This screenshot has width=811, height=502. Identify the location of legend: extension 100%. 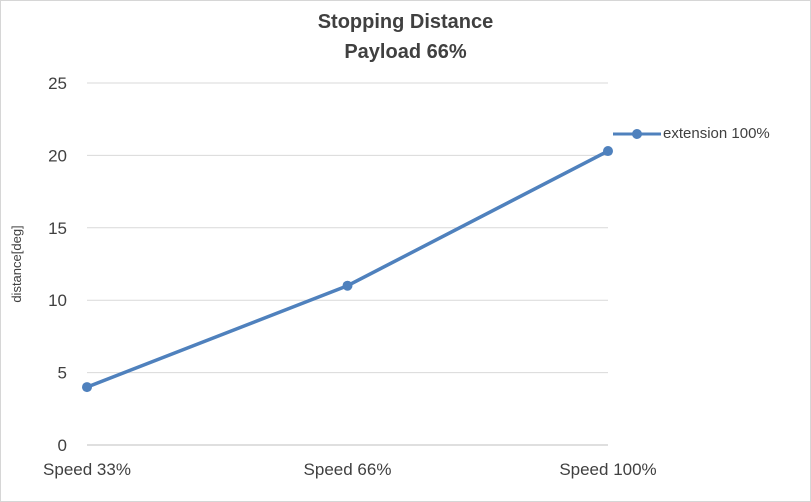
(691, 133).